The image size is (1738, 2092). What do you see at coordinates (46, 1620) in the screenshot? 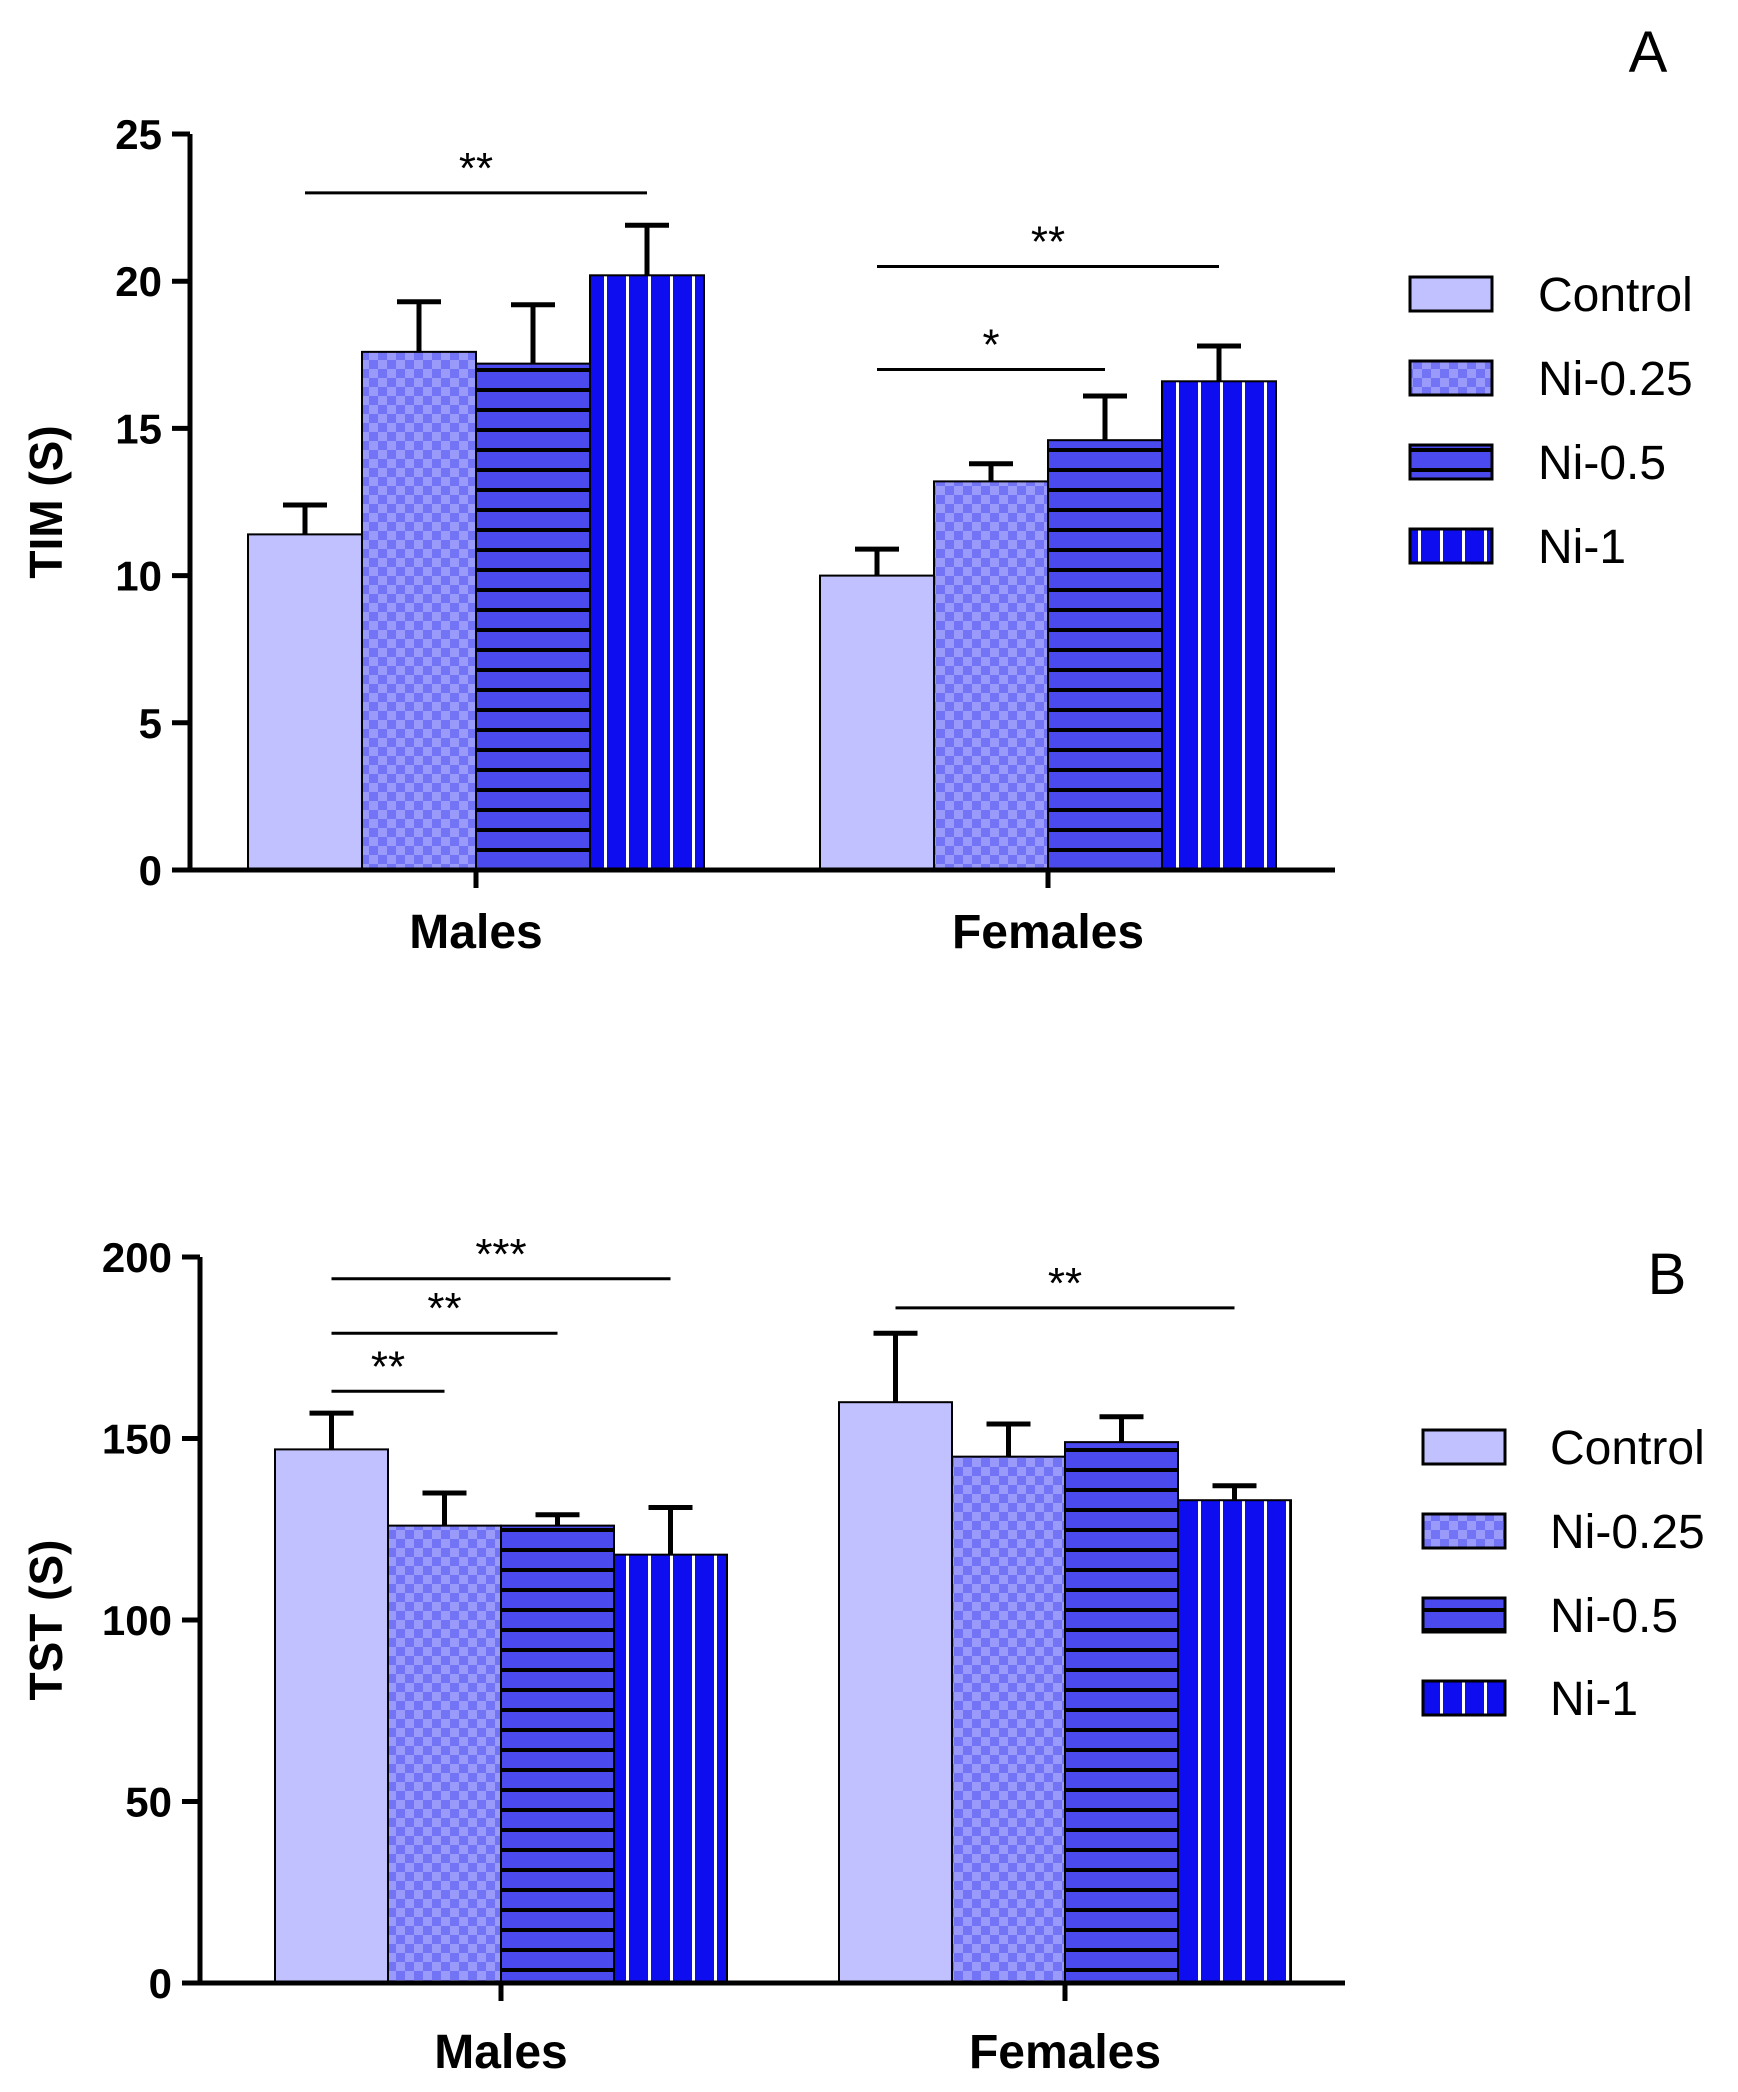
I see `y-axis-title: TST (S)` at bounding box center [46, 1620].